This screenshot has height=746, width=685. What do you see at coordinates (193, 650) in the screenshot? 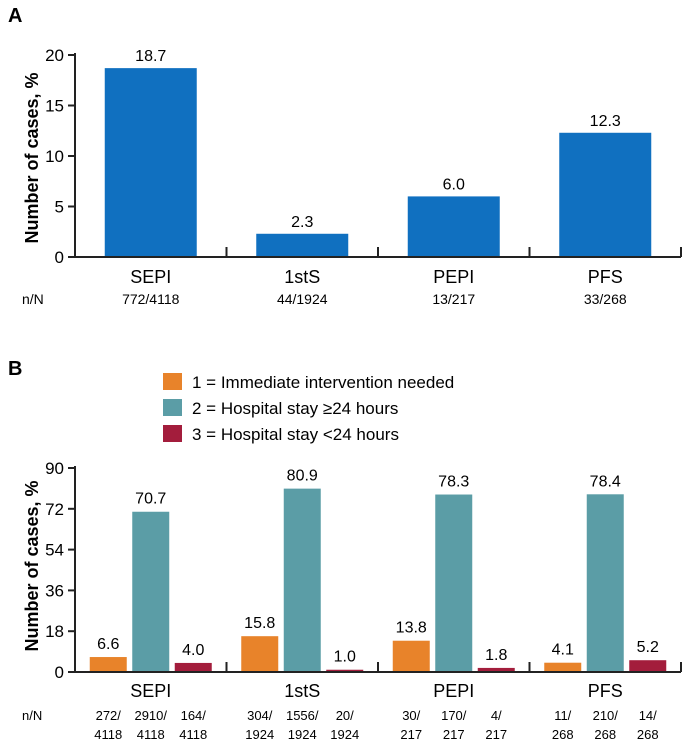
I see `data-label: 4.0` at bounding box center [193, 650].